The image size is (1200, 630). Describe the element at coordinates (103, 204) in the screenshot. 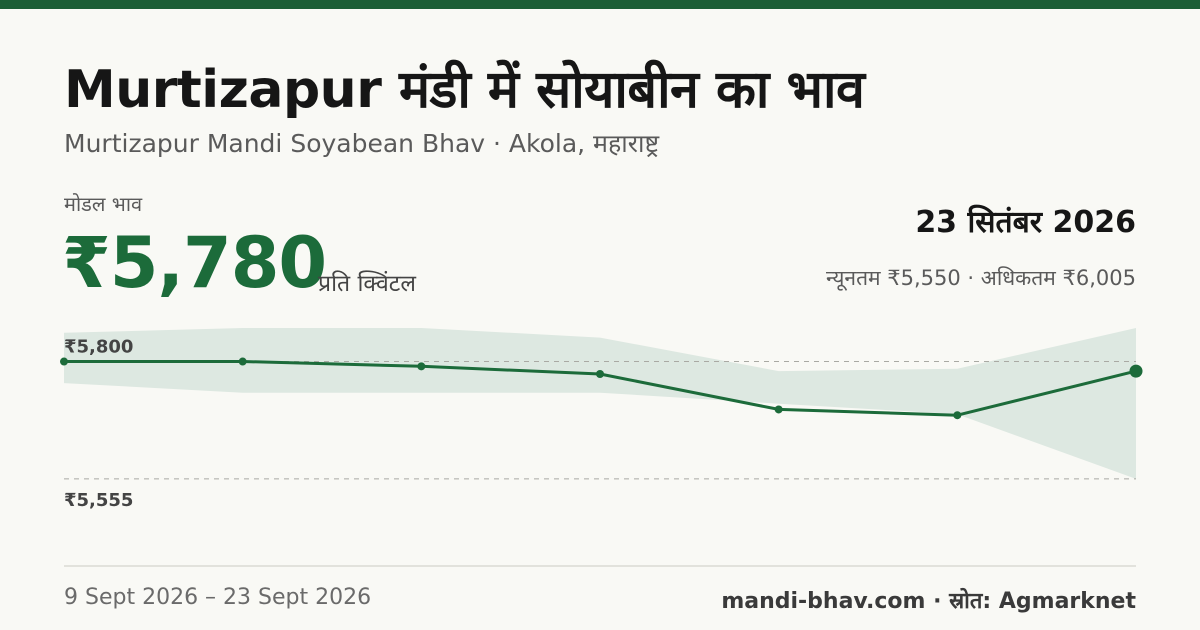

I see `modal-price-label: मोडल भाव` at that location.